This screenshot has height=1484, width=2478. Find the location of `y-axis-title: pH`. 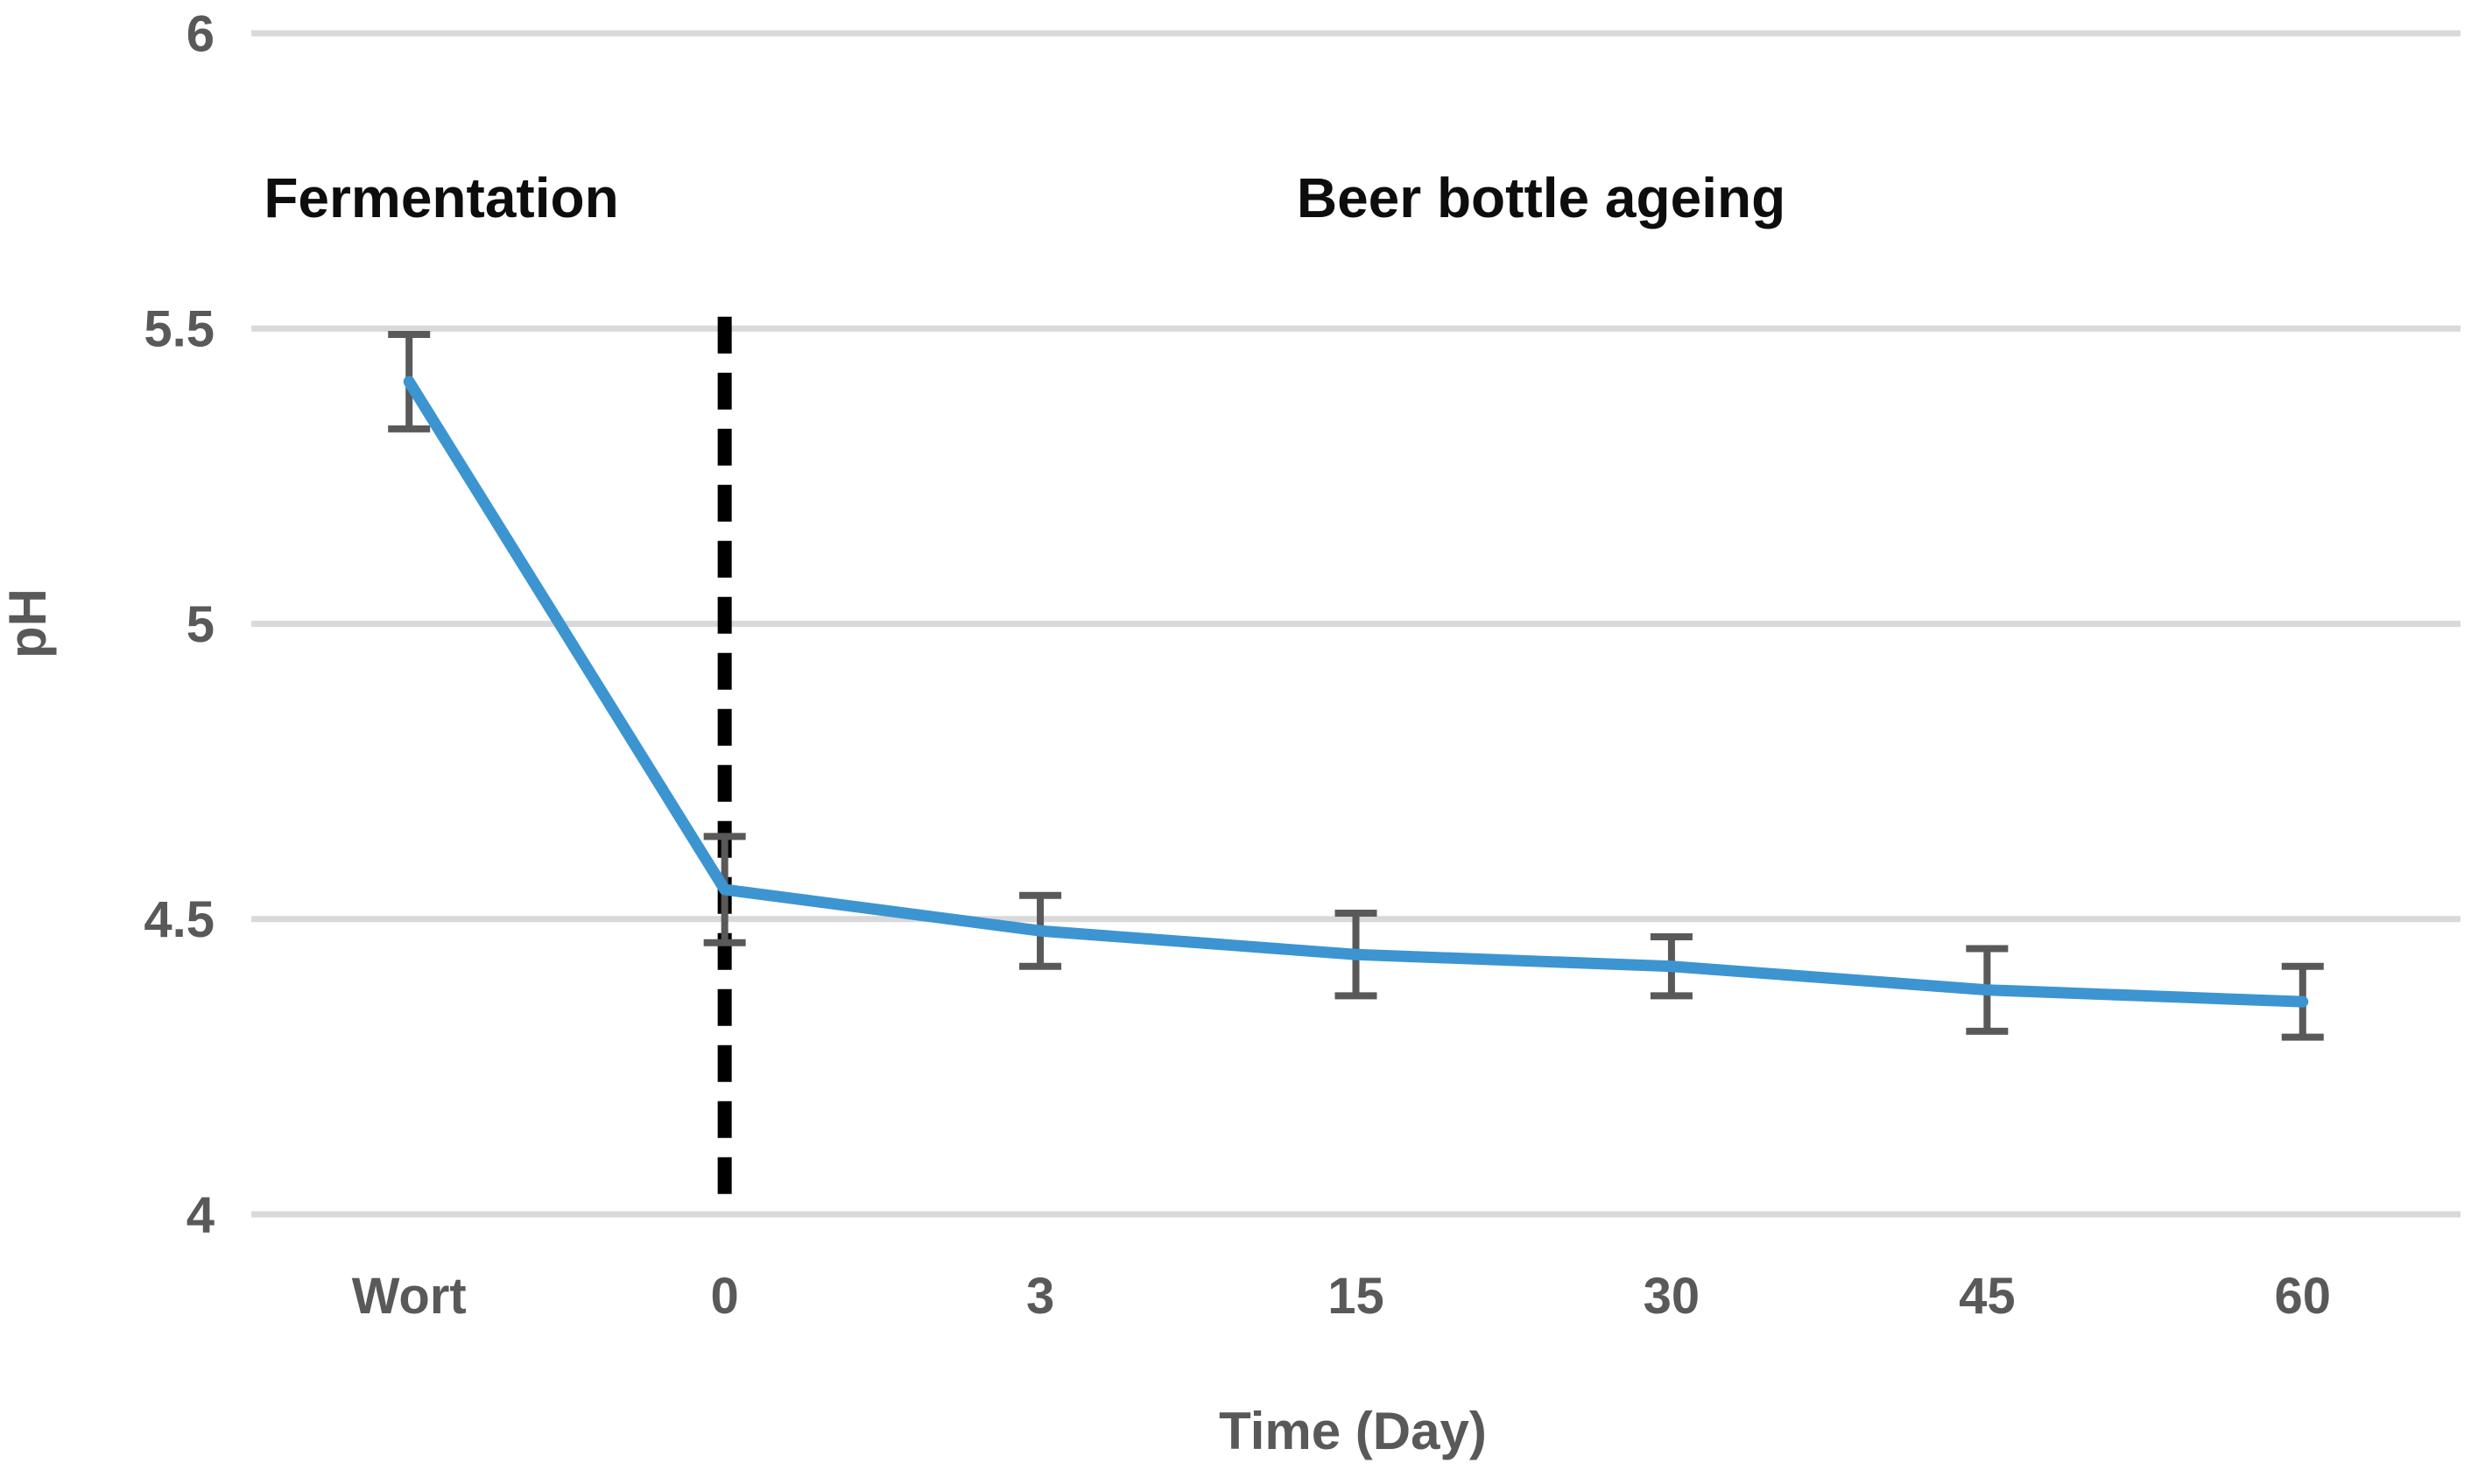

y-axis-title: pH is located at coordinates (29, 623).